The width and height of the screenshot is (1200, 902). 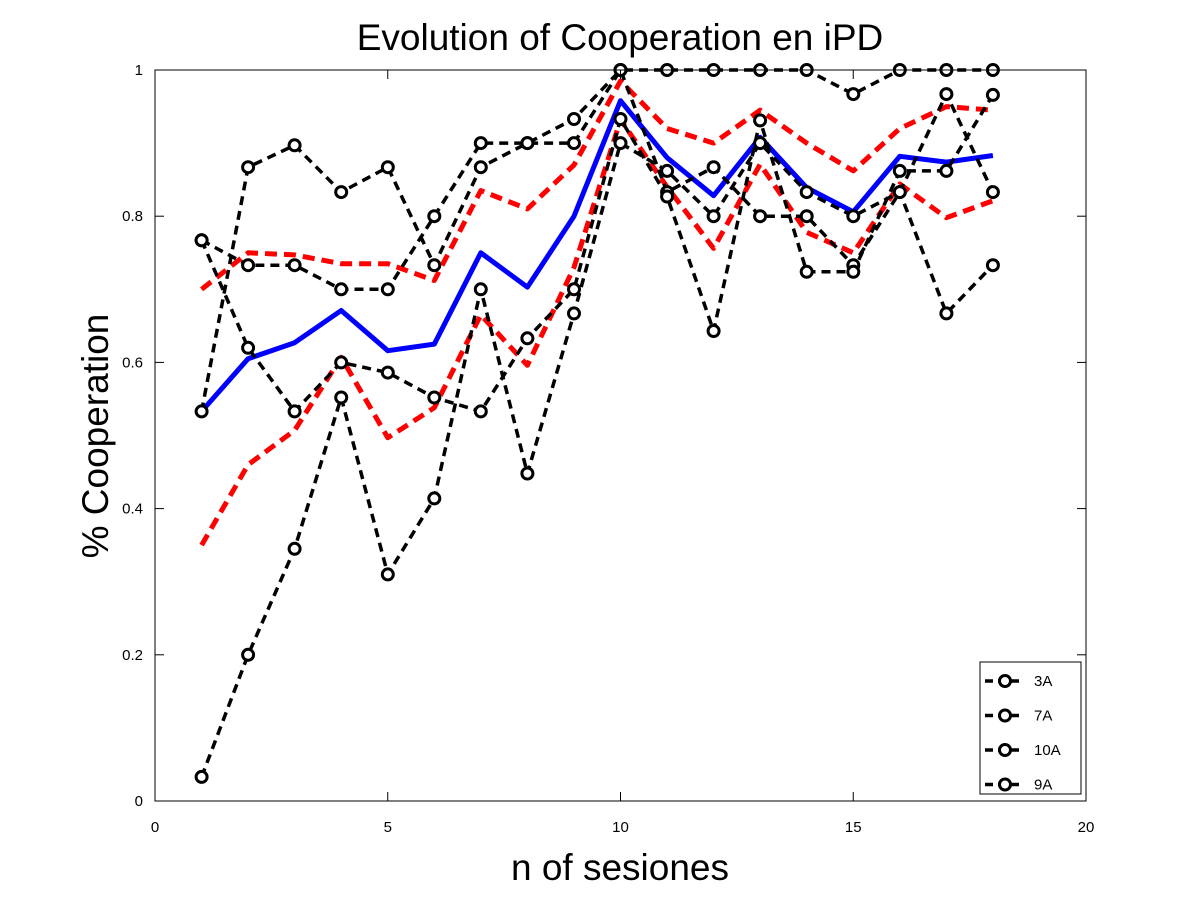 What do you see at coordinates (139, 801) in the screenshot?
I see `y-tick-label: 0` at bounding box center [139, 801].